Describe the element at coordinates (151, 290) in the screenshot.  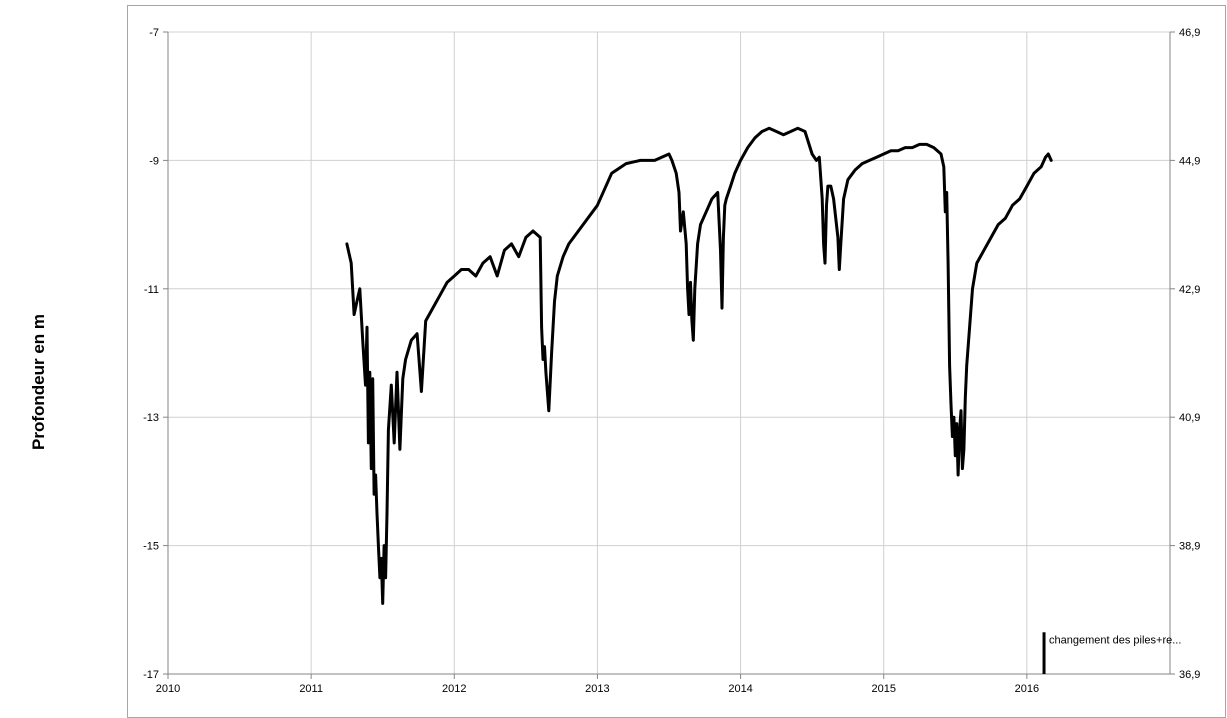
I see `y-tick-label: -11` at that location.